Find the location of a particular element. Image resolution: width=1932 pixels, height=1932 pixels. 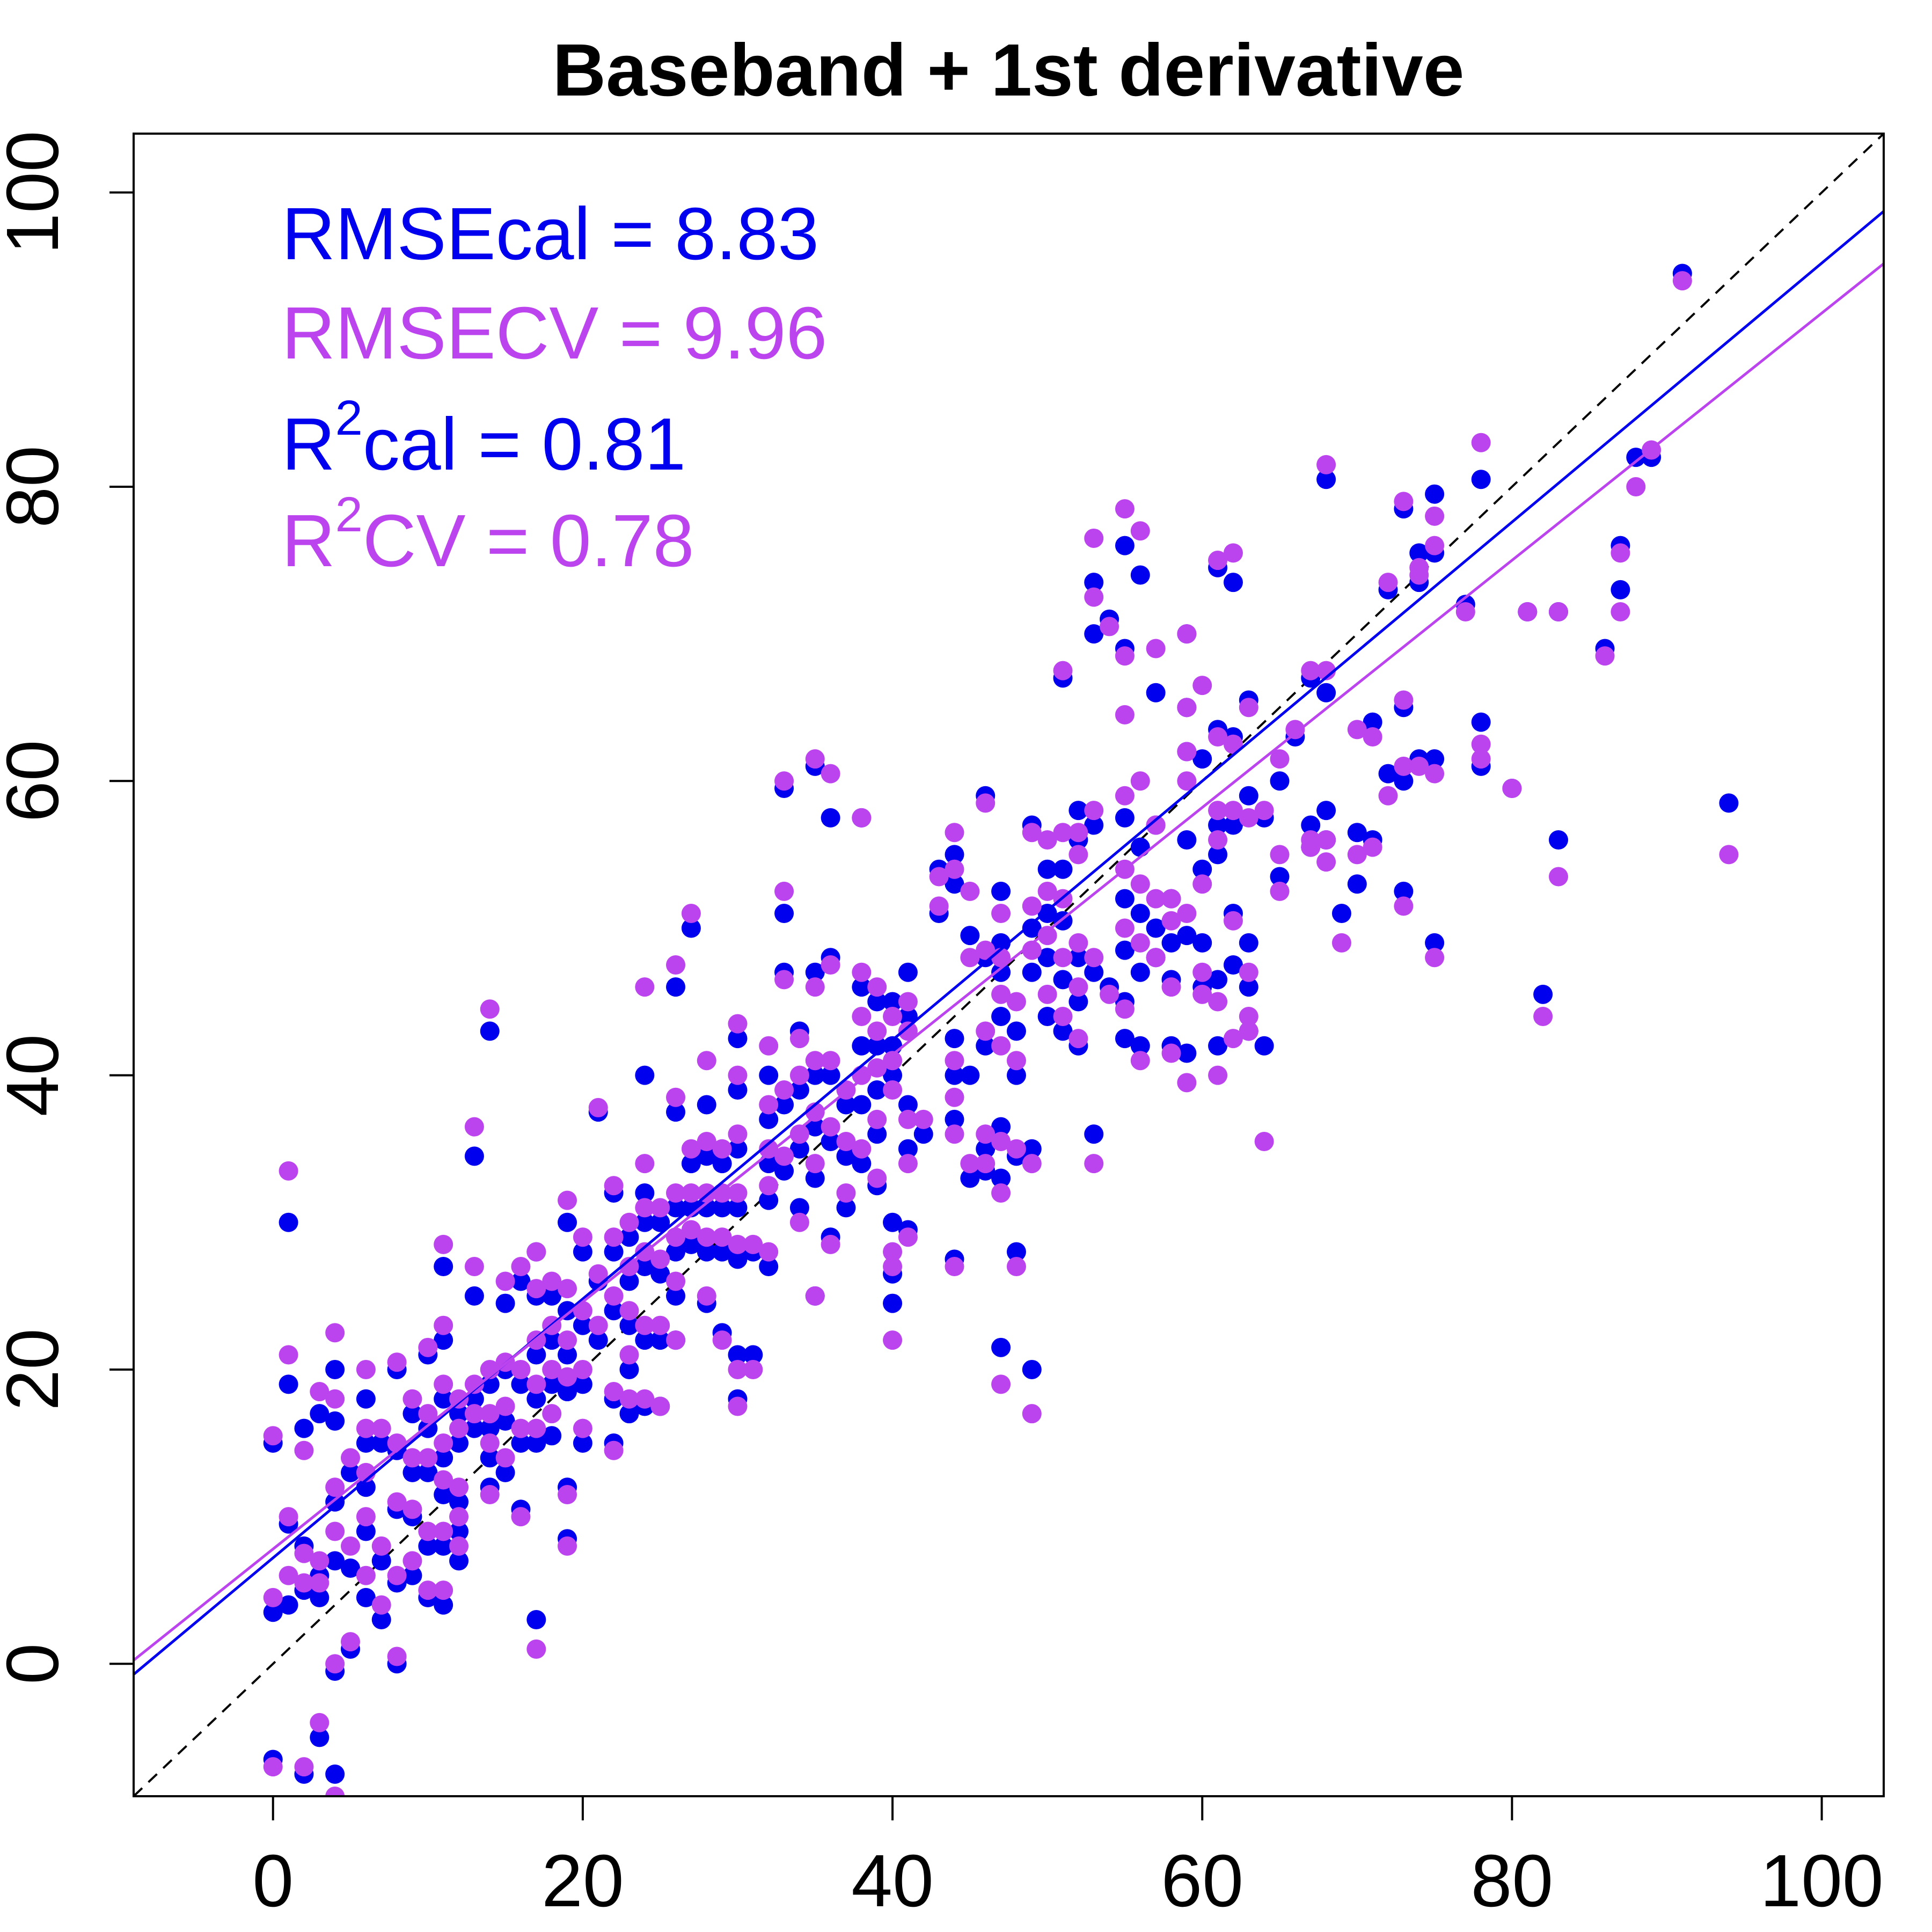

y-axis: 0 20 40 60 80 100 is located at coordinates (67, 908).